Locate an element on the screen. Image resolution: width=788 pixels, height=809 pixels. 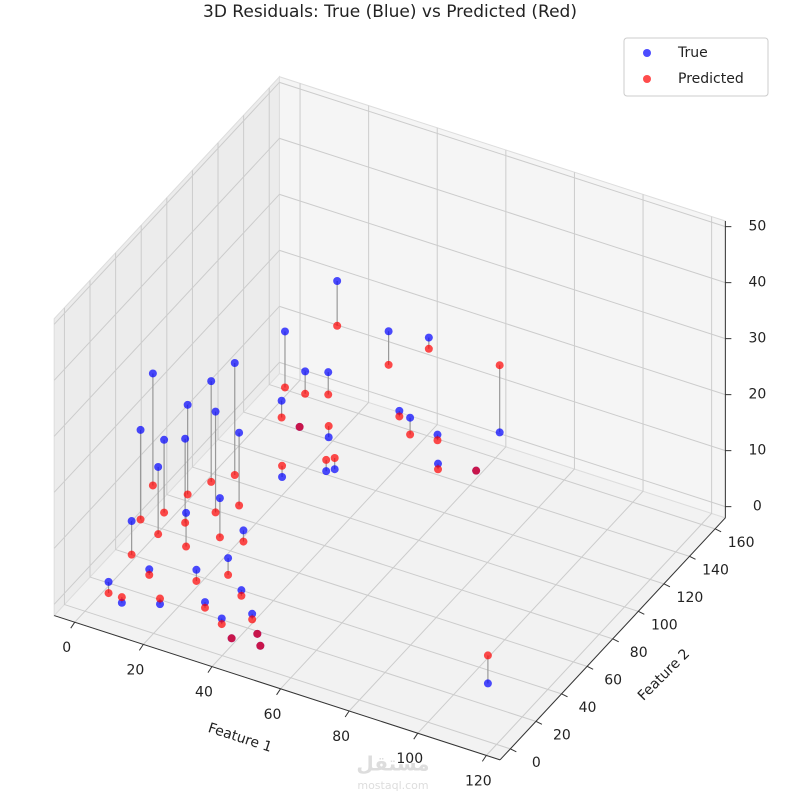
y-tick-label: 120 is located at coordinates (690, 598).